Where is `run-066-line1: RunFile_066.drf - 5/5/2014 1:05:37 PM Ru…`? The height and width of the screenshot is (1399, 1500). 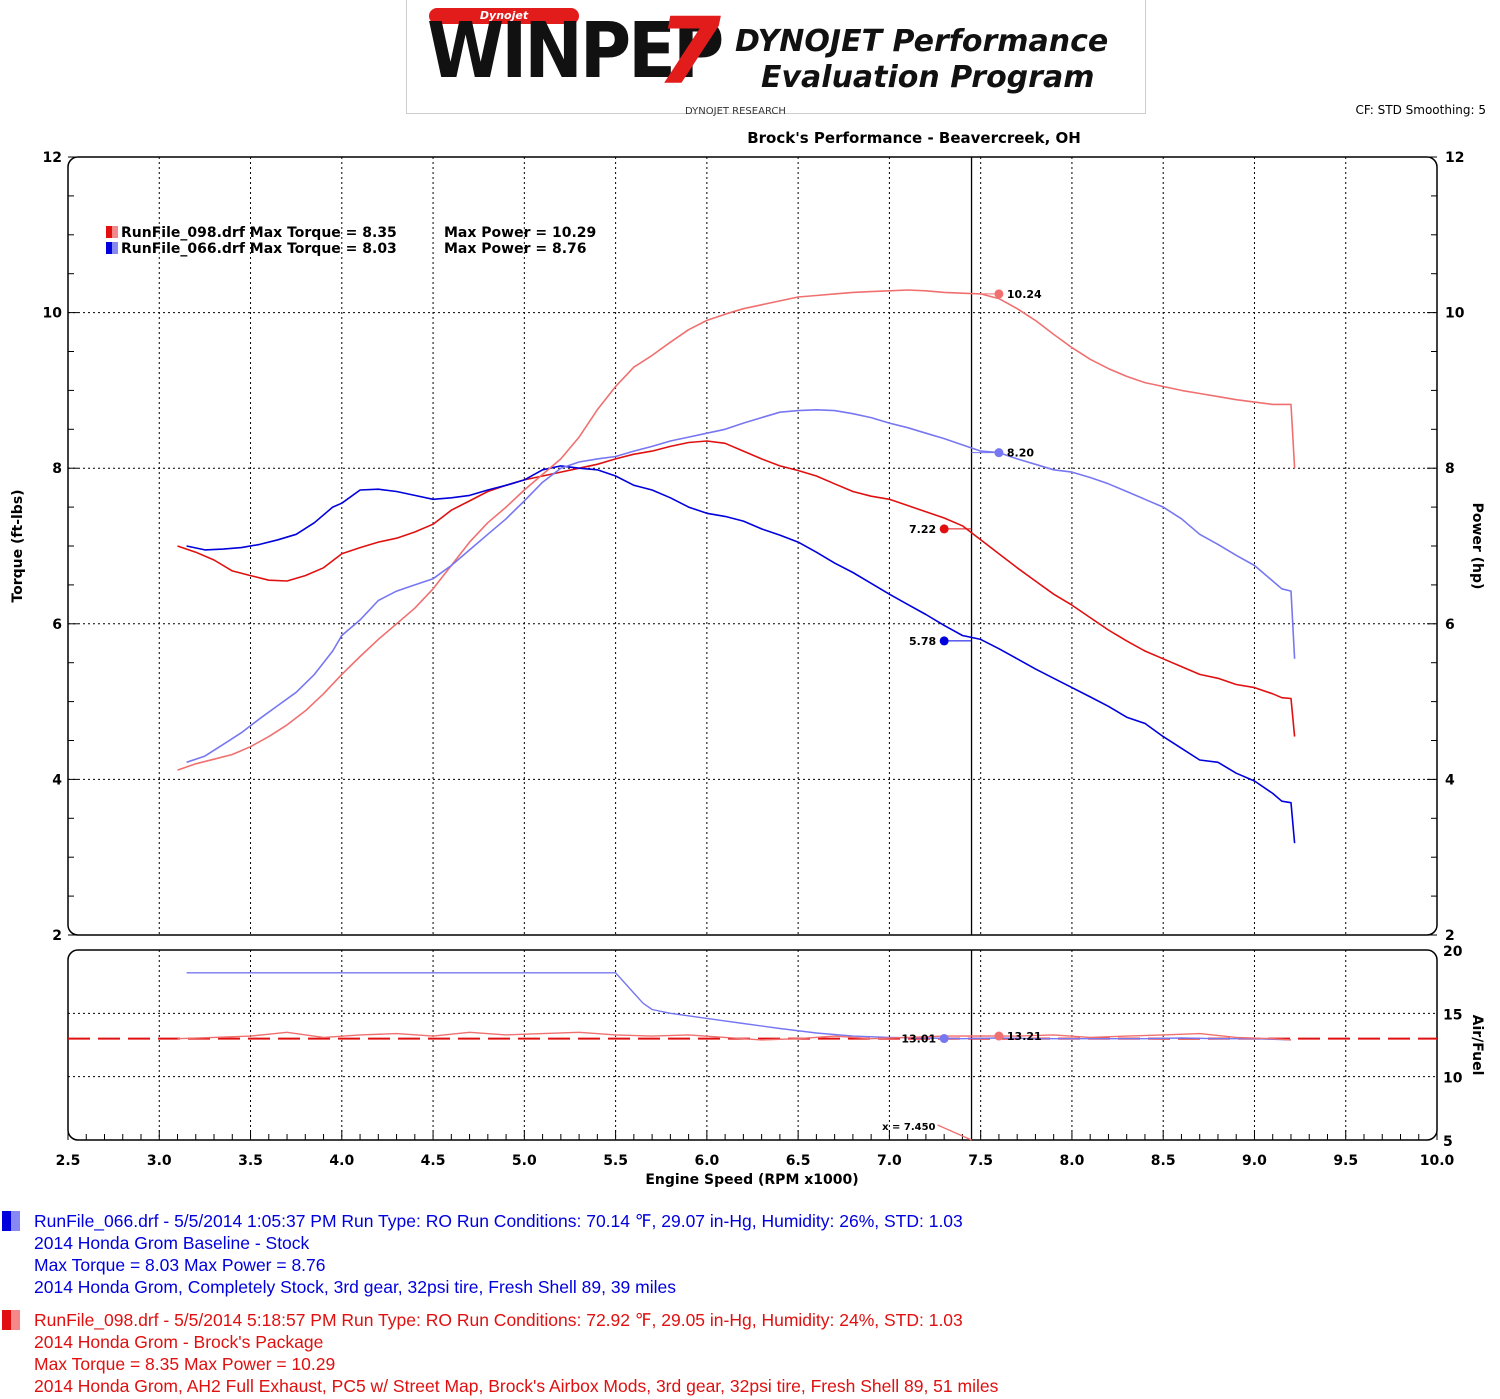 run-066-line1: RunFile_066.drf - 5/5/2014 1:05:37 PM Ru… is located at coordinates (498, 1221).